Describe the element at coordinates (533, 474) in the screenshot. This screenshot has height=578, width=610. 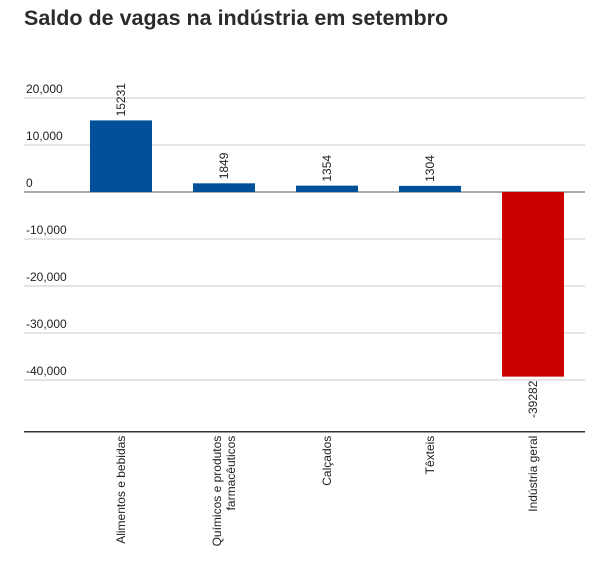
I see `x-tick-label: Indústria geral` at that location.